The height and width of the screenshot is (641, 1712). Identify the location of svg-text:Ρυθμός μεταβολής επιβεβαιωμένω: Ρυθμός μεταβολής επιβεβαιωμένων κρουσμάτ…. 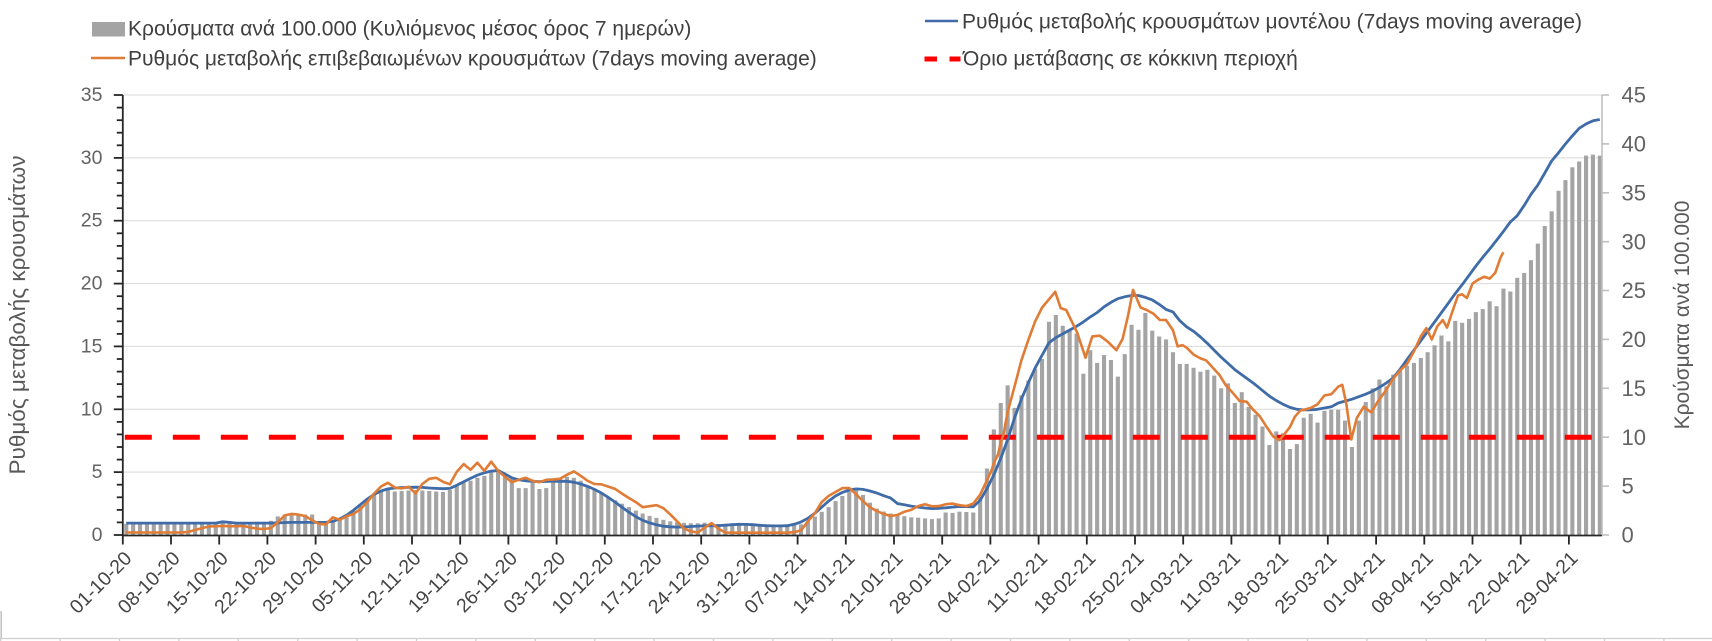
(472, 59).